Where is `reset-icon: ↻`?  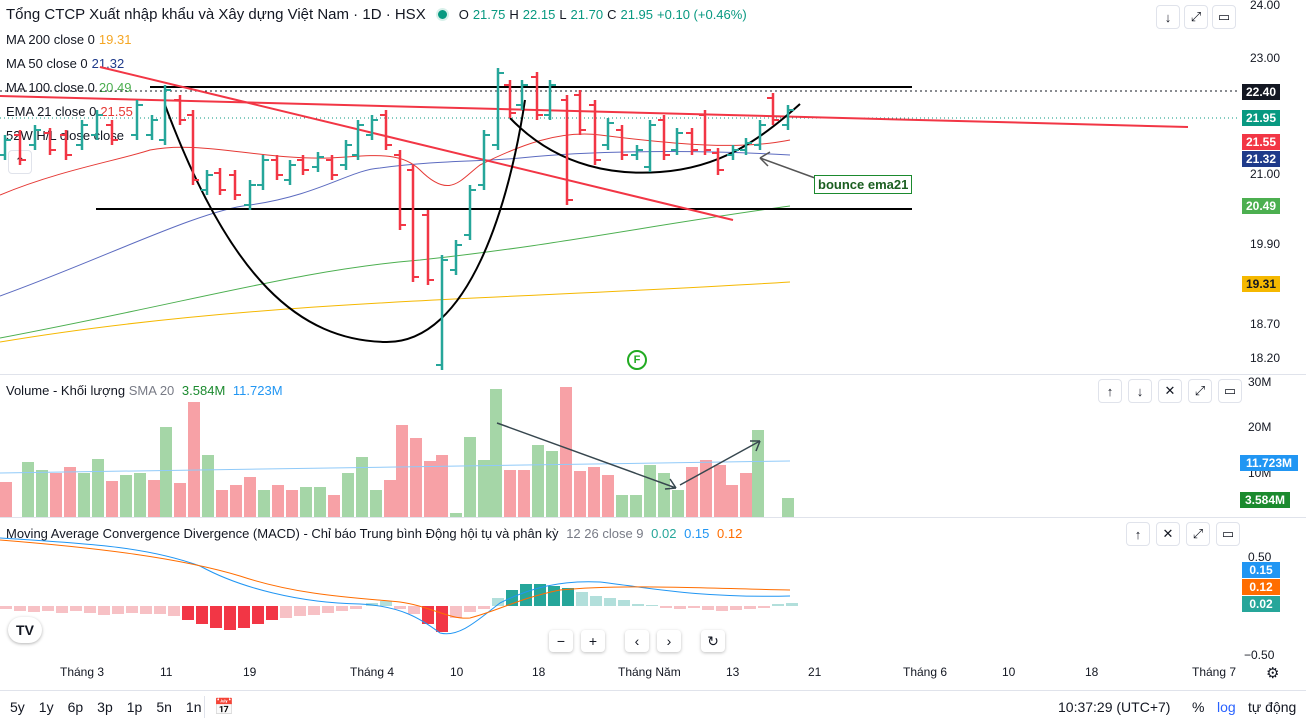
reset-icon: ↻ is located at coordinates (713, 641).